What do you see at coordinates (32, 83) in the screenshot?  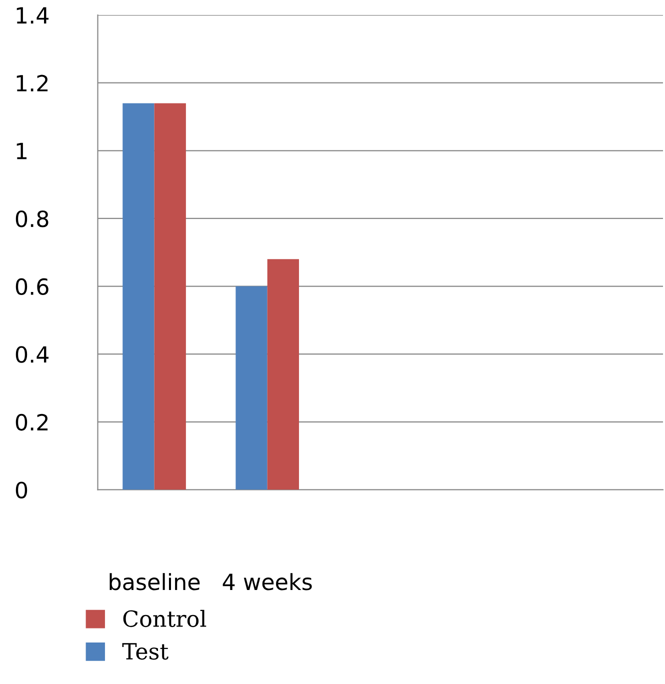 I see `y-tick-label: 1.2` at bounding box center [32, 83].